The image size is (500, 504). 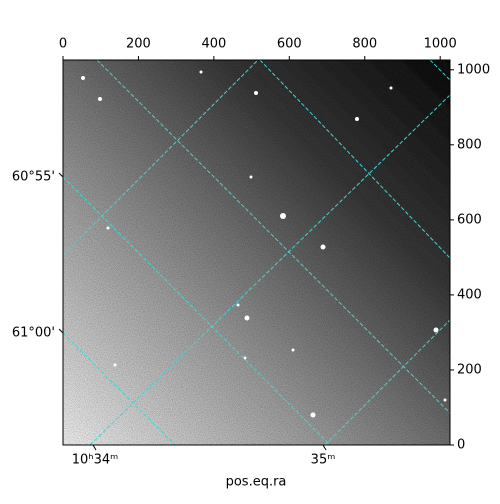 I want to click on y-tick-label: 0, so click(x=461, y=445).